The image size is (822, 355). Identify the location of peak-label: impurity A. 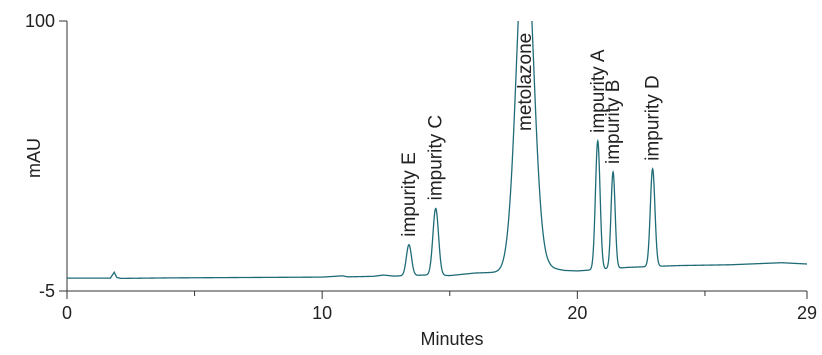
(598, 91).